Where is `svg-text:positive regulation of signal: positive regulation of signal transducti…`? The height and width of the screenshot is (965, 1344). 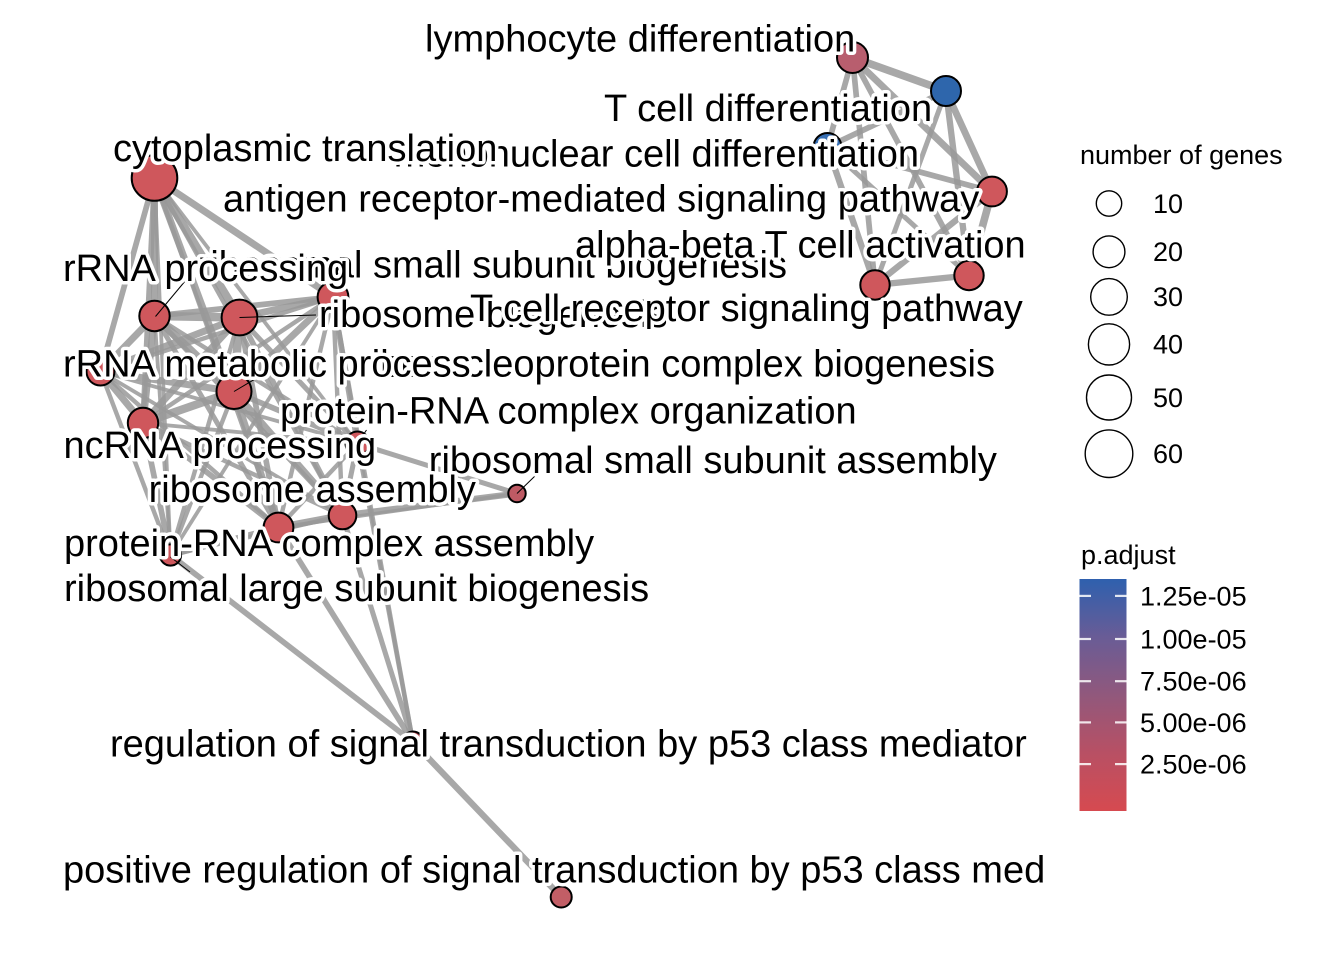 svg-text:positive regulation of signal: positive regulation of signal transducti… is located at coordinates (591, 871).